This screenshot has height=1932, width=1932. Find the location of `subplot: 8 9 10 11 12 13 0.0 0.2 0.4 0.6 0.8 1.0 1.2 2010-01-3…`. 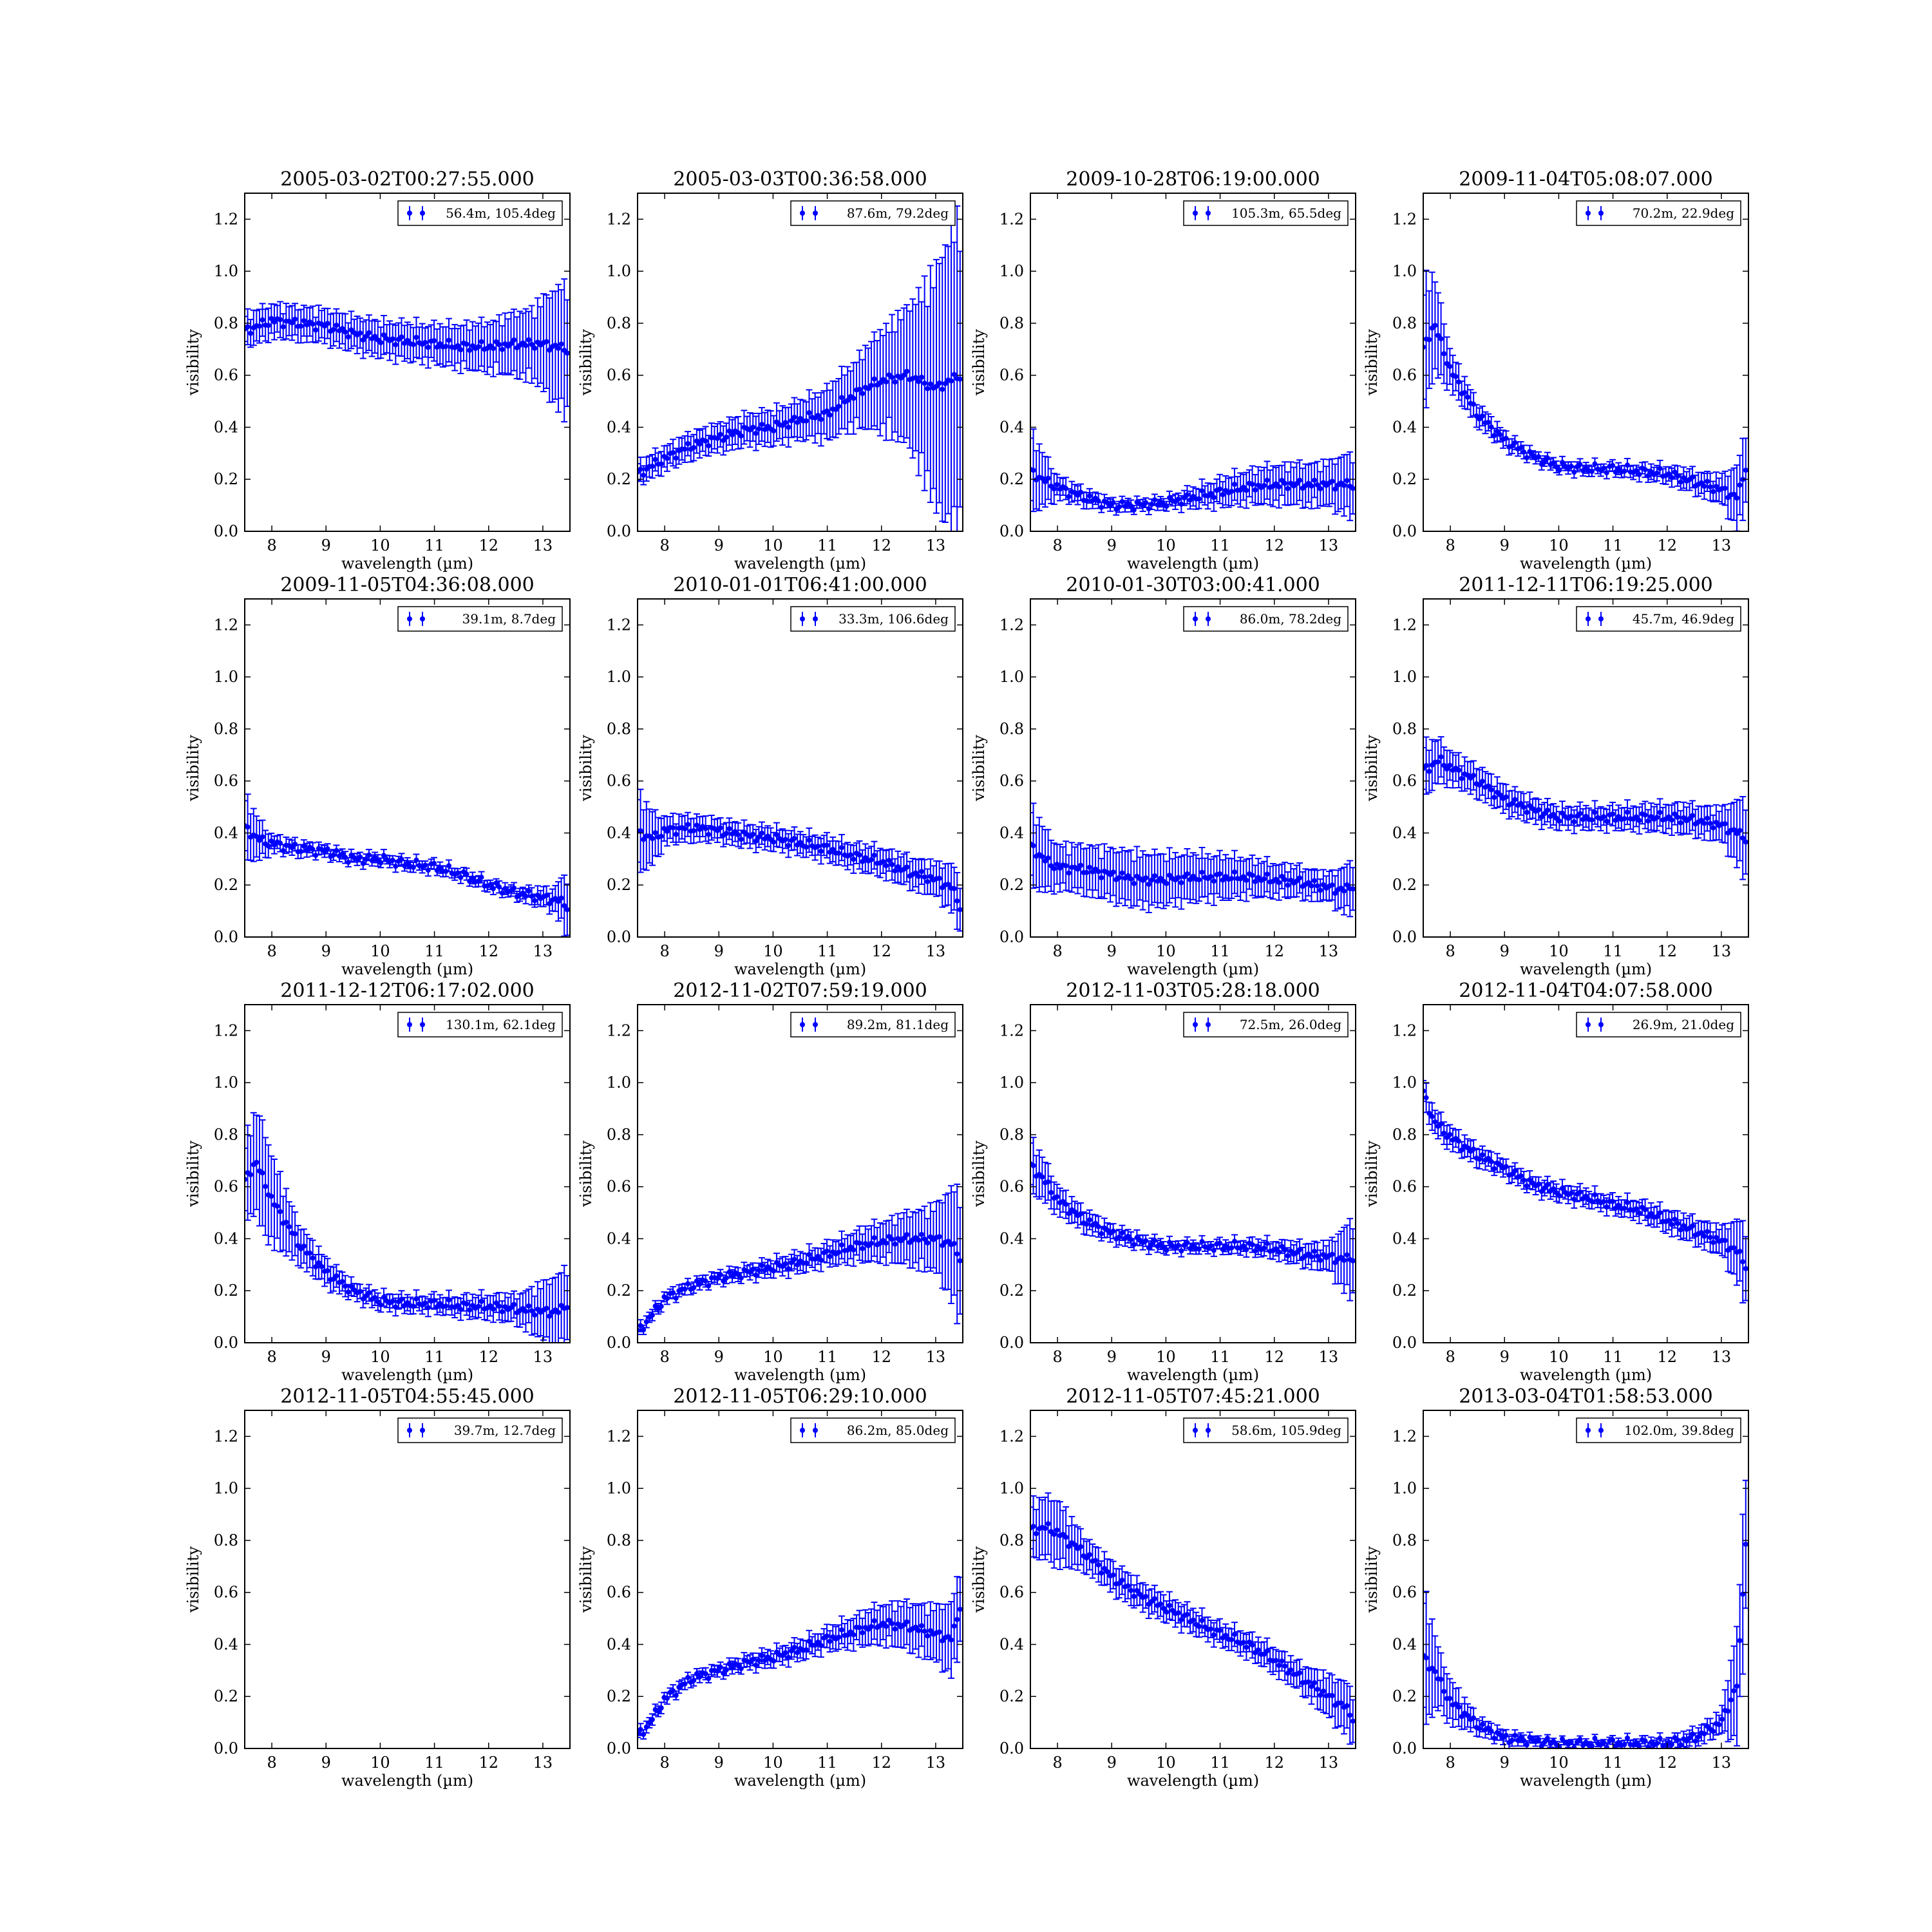

subplot: 8 9 10 11 12 13 0.0 0.2 0.4 0.6 0.8 1.0 1.2 2010-01-3… is located at coordinates (1163, 776).